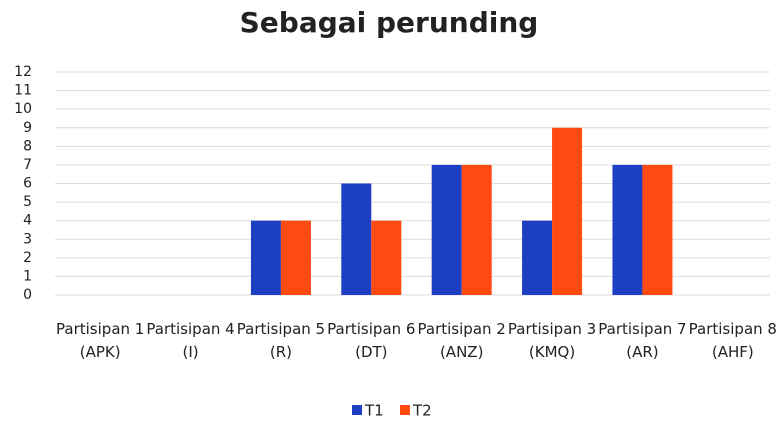 Image resolution: width=778 pixels, height=425 pixels. I want to click on y-tick-label: 1, so click(27, 276).